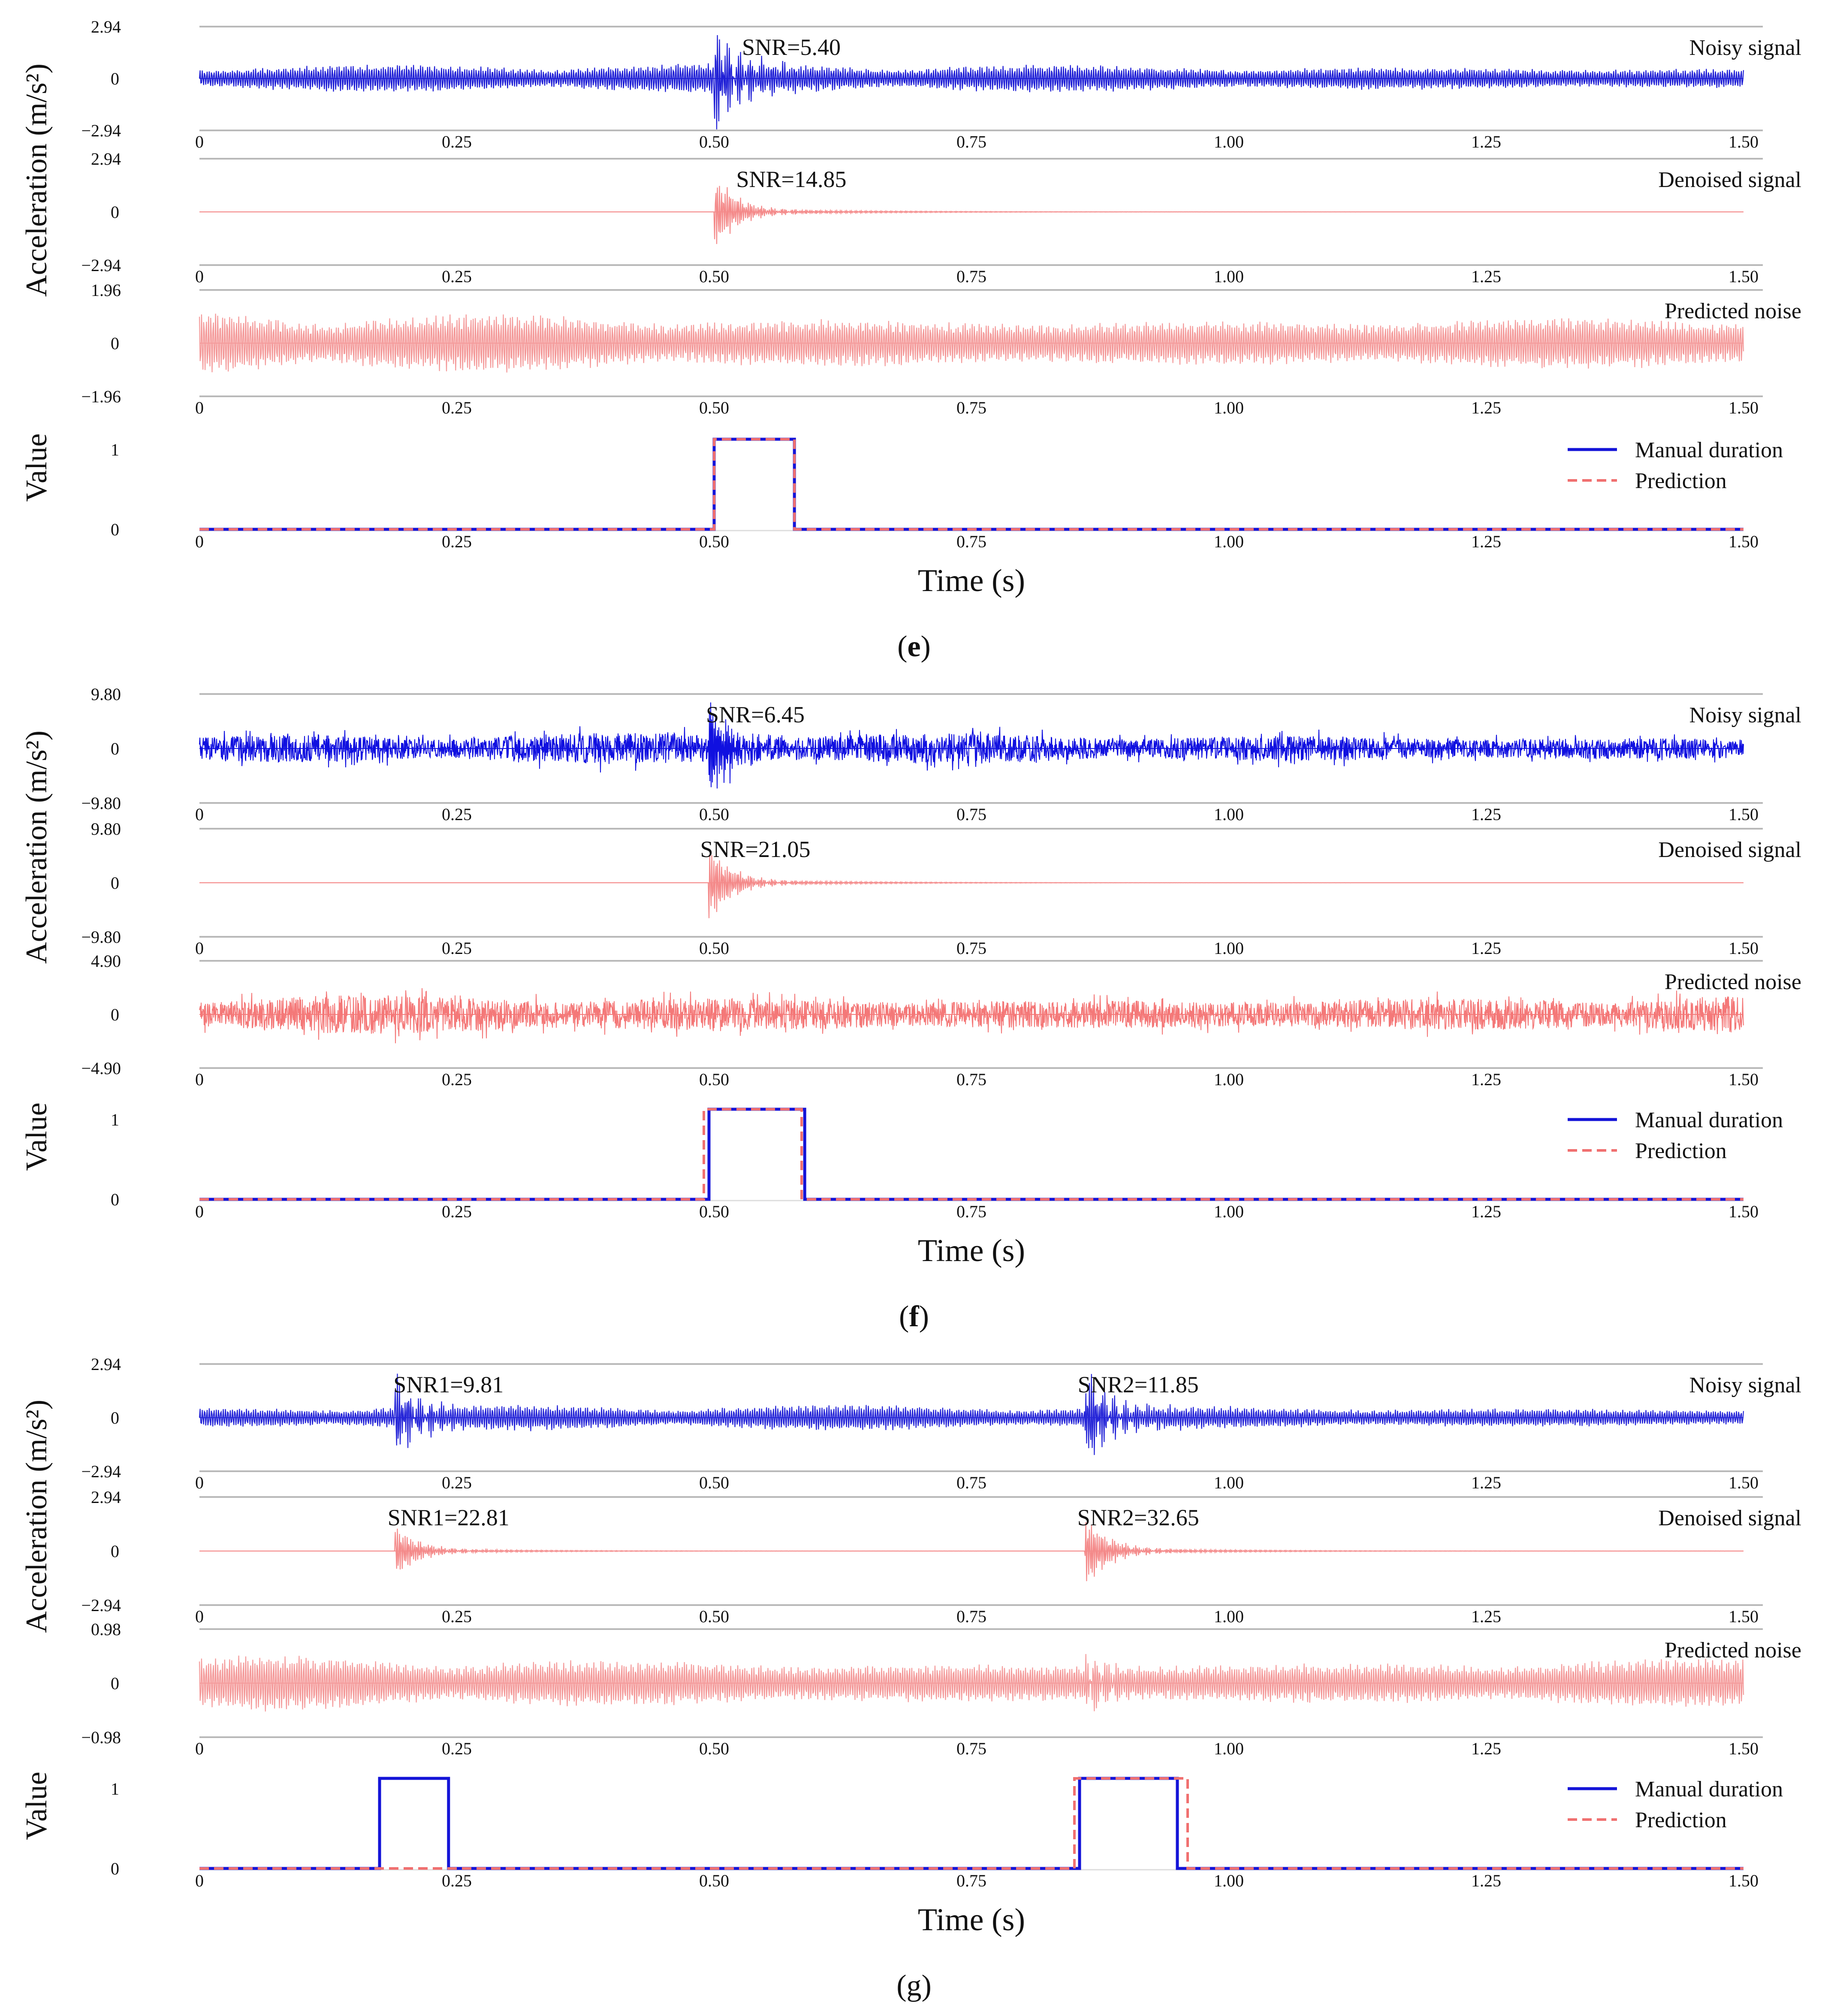 The width and height of the screenshot is (1828, 2016). I want to click on snr-annotation: SNR=14.85, so click(791, 179).